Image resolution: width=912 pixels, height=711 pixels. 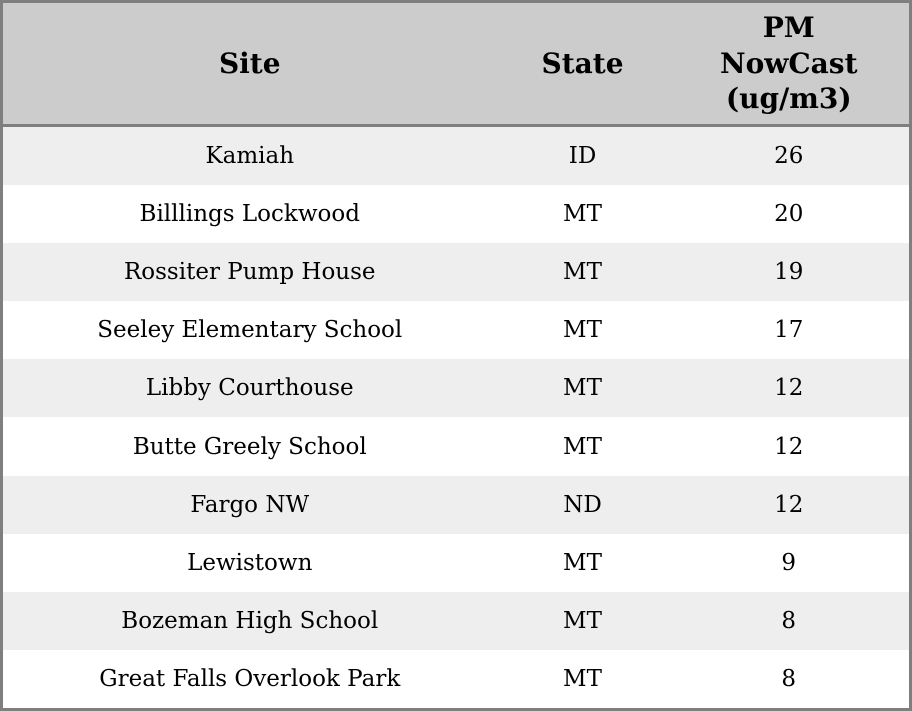 I want to click on site-cell: Butte Greely School, so click(x=249, y=446).